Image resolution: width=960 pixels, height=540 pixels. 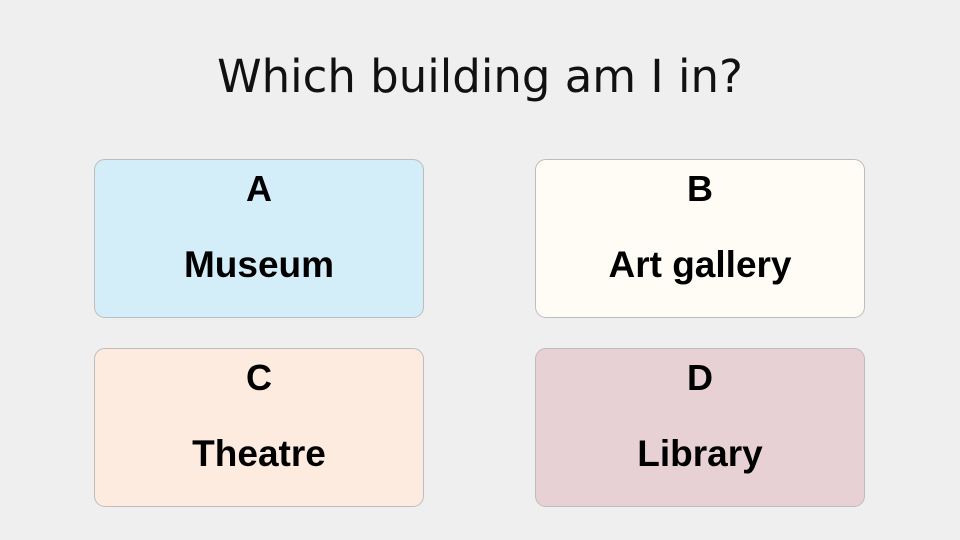 I want to click on option-c-answer: Theatre, so click(x=259, y=453).